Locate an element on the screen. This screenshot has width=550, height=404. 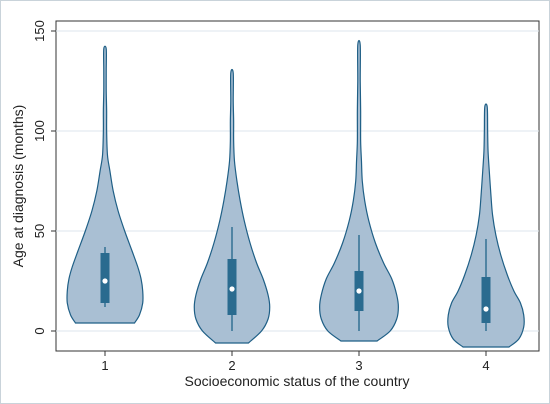
x-axis-ticks: 1 2 3 4 is located at coordinates (295, 362).